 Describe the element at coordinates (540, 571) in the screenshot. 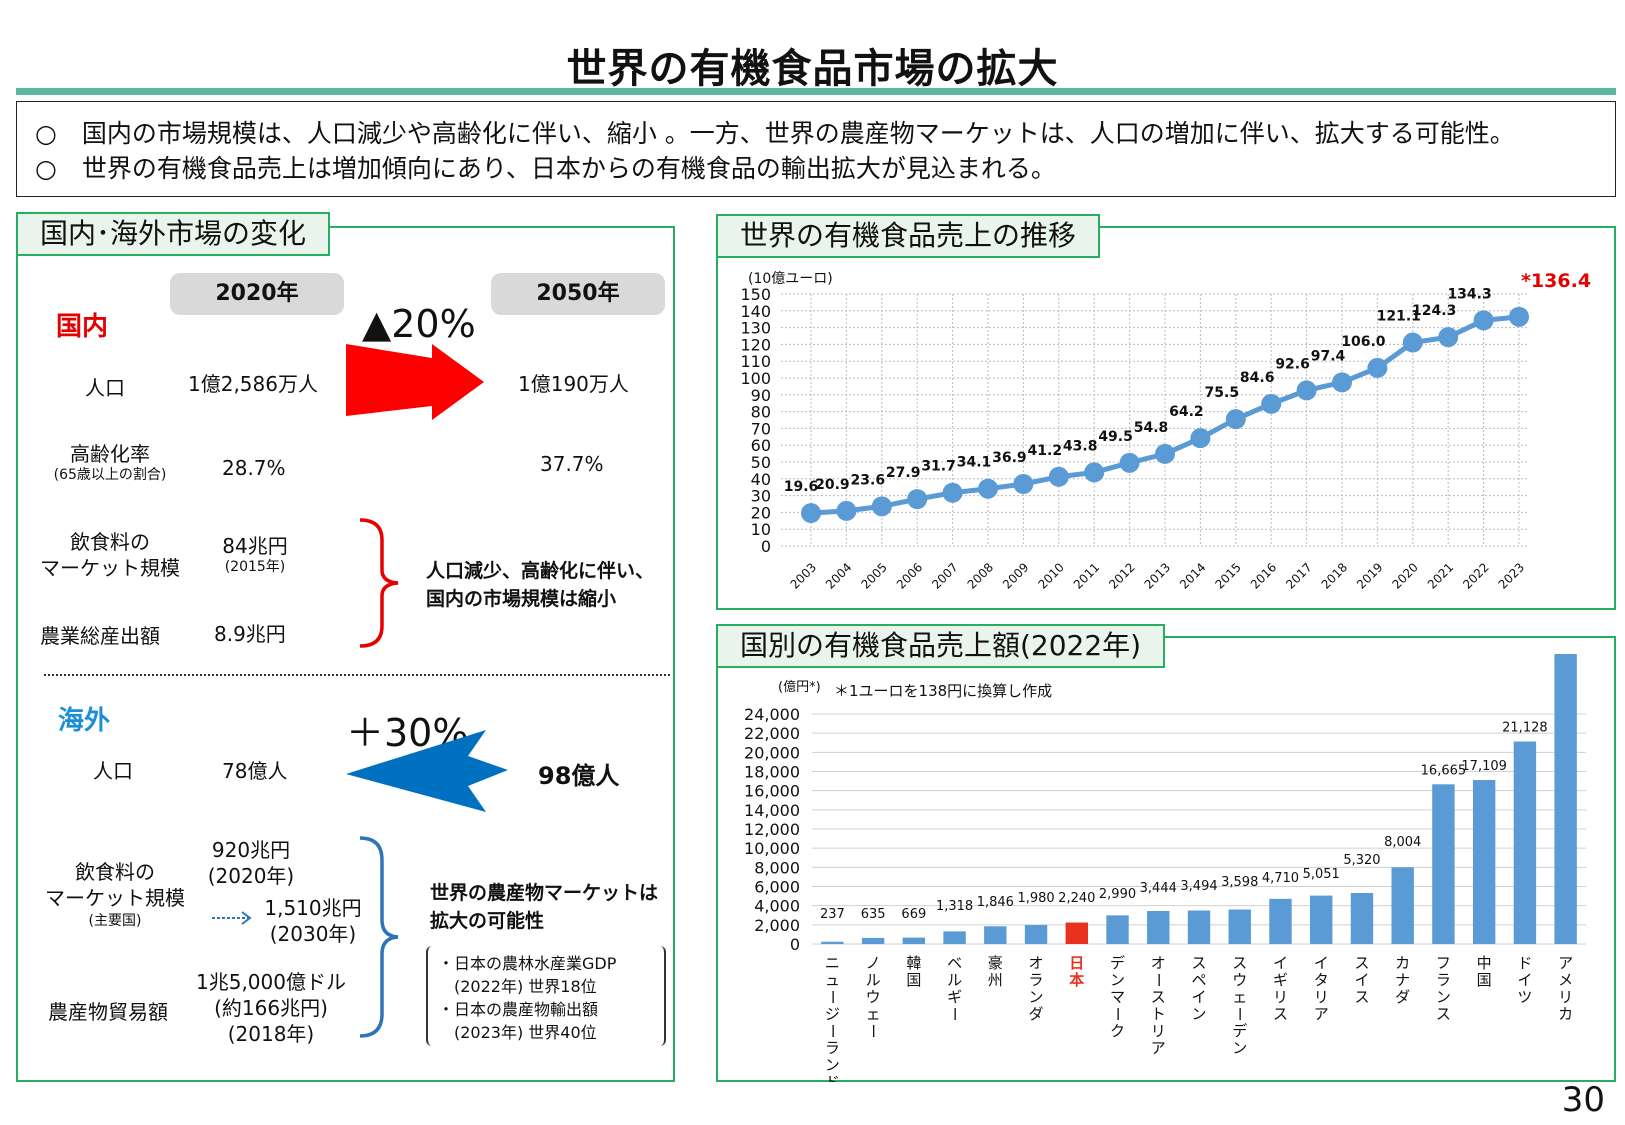

I see `domestic-conclusion-1: 人口減少、高齢化に伴い、` at that location.